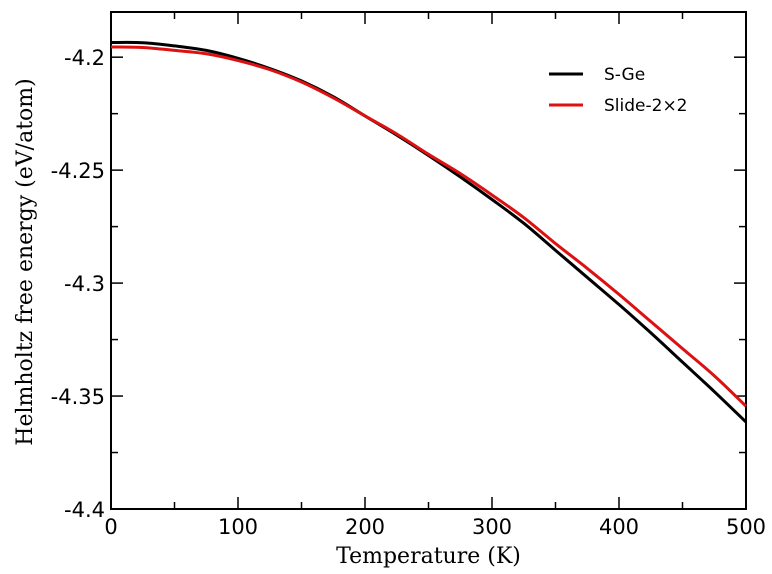 Image resolution: width=772 pixels, height=574 pixels. Describe the element at coordinates (84, 58) in the screenshot. I see `y-tick-label: -4.2` at that location.